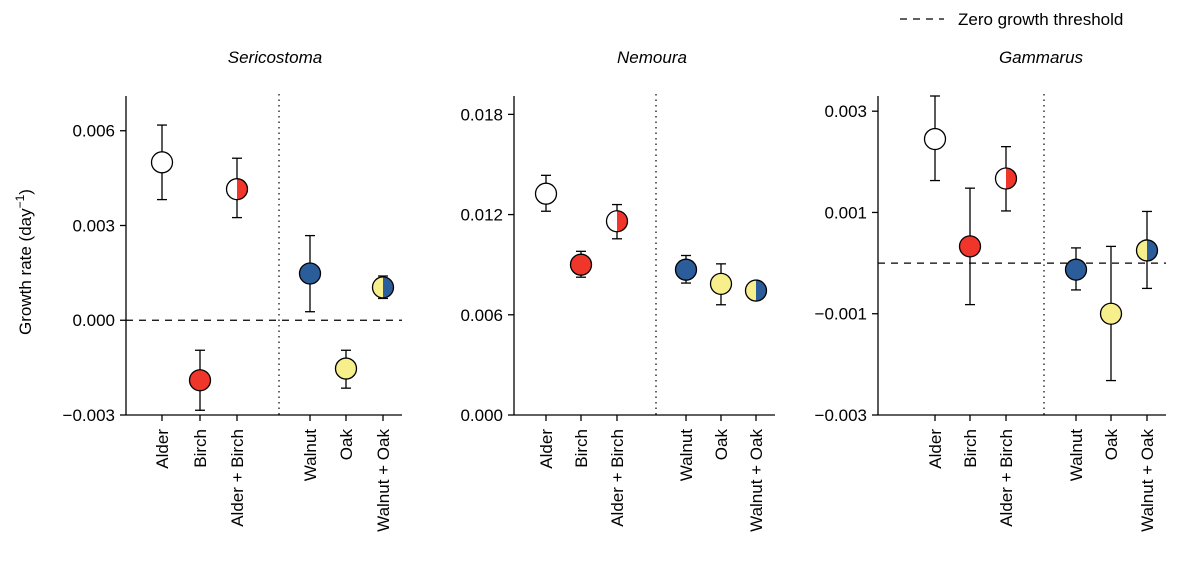 The width and height of the screenshot is (1187, 565). I want to click on y-axis-label: Growth rate (day−1), so click(24, 262).